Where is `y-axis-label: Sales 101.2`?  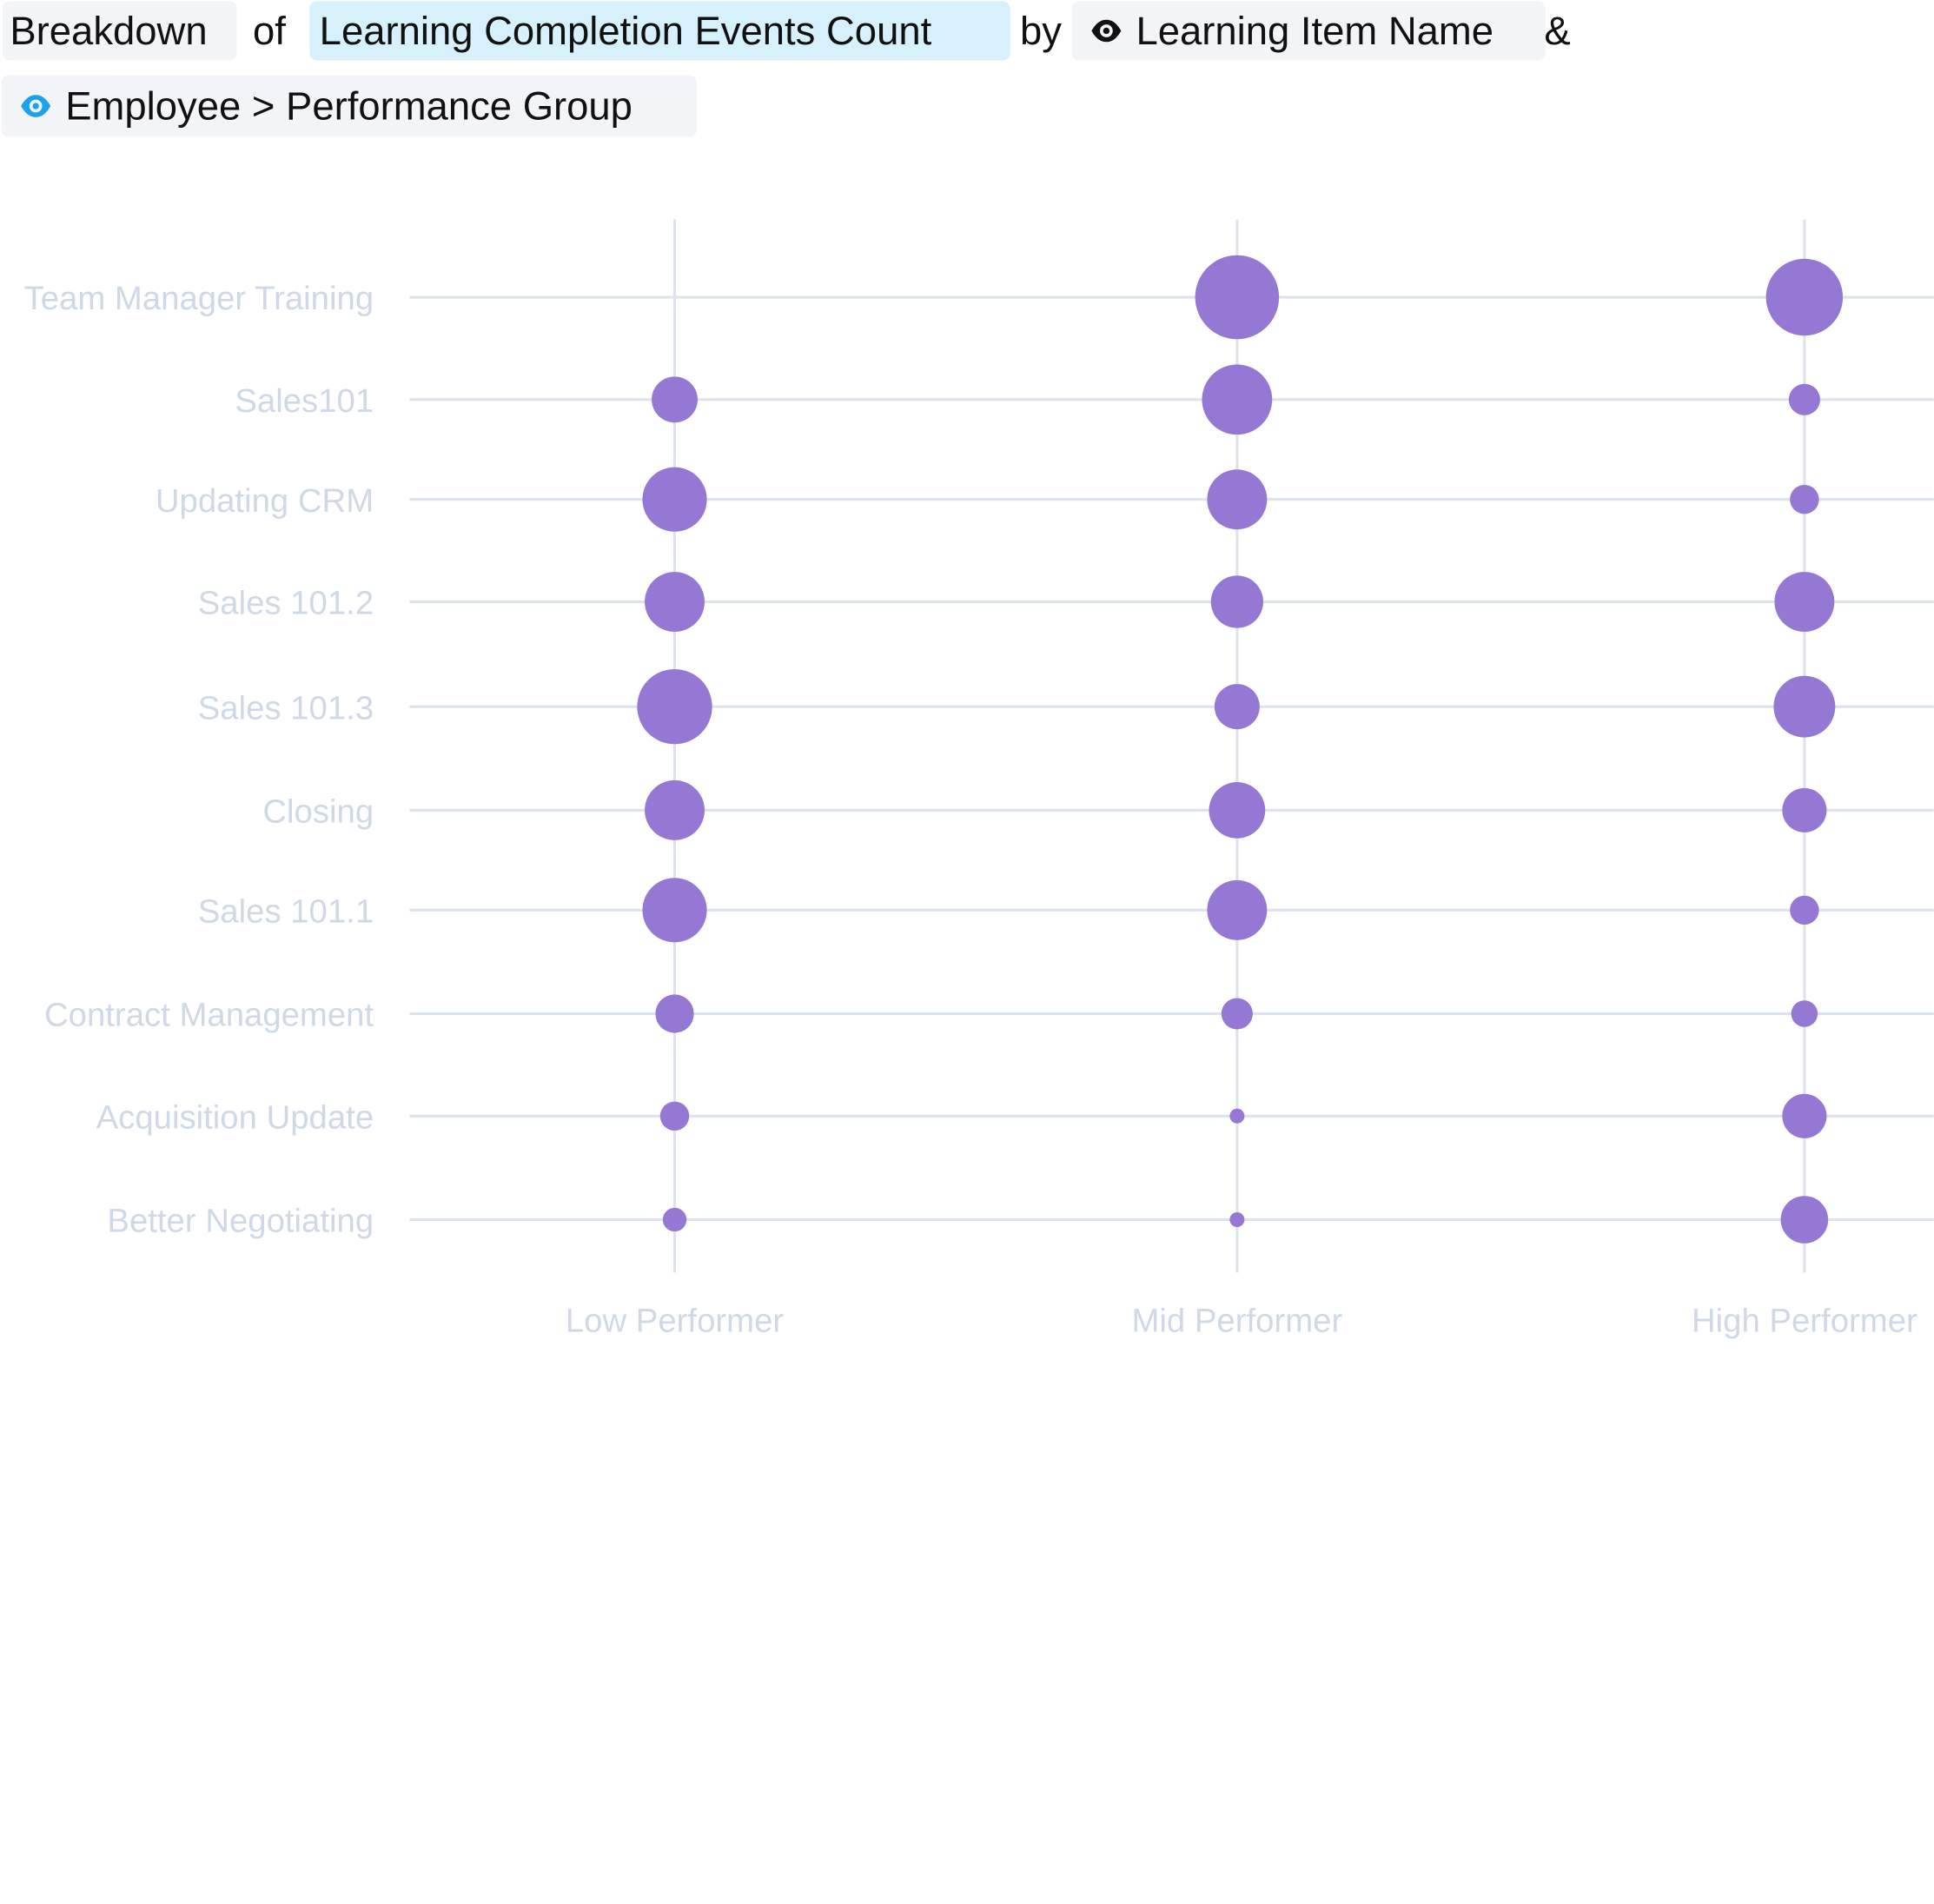
y-axis-label: Sales 101.2 is located at coordinates (286, 603).